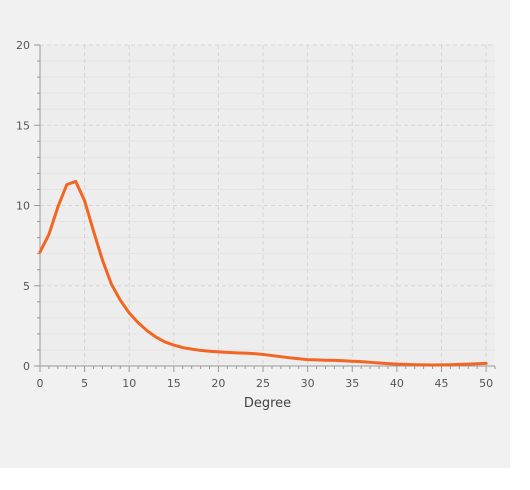 Image resolution: width=530 pixels, height=490 pixels. What do you see at coordinates (352, 383) in the screenshot?
I see `x-tick-label: 35` at bounding box center [352, 383].